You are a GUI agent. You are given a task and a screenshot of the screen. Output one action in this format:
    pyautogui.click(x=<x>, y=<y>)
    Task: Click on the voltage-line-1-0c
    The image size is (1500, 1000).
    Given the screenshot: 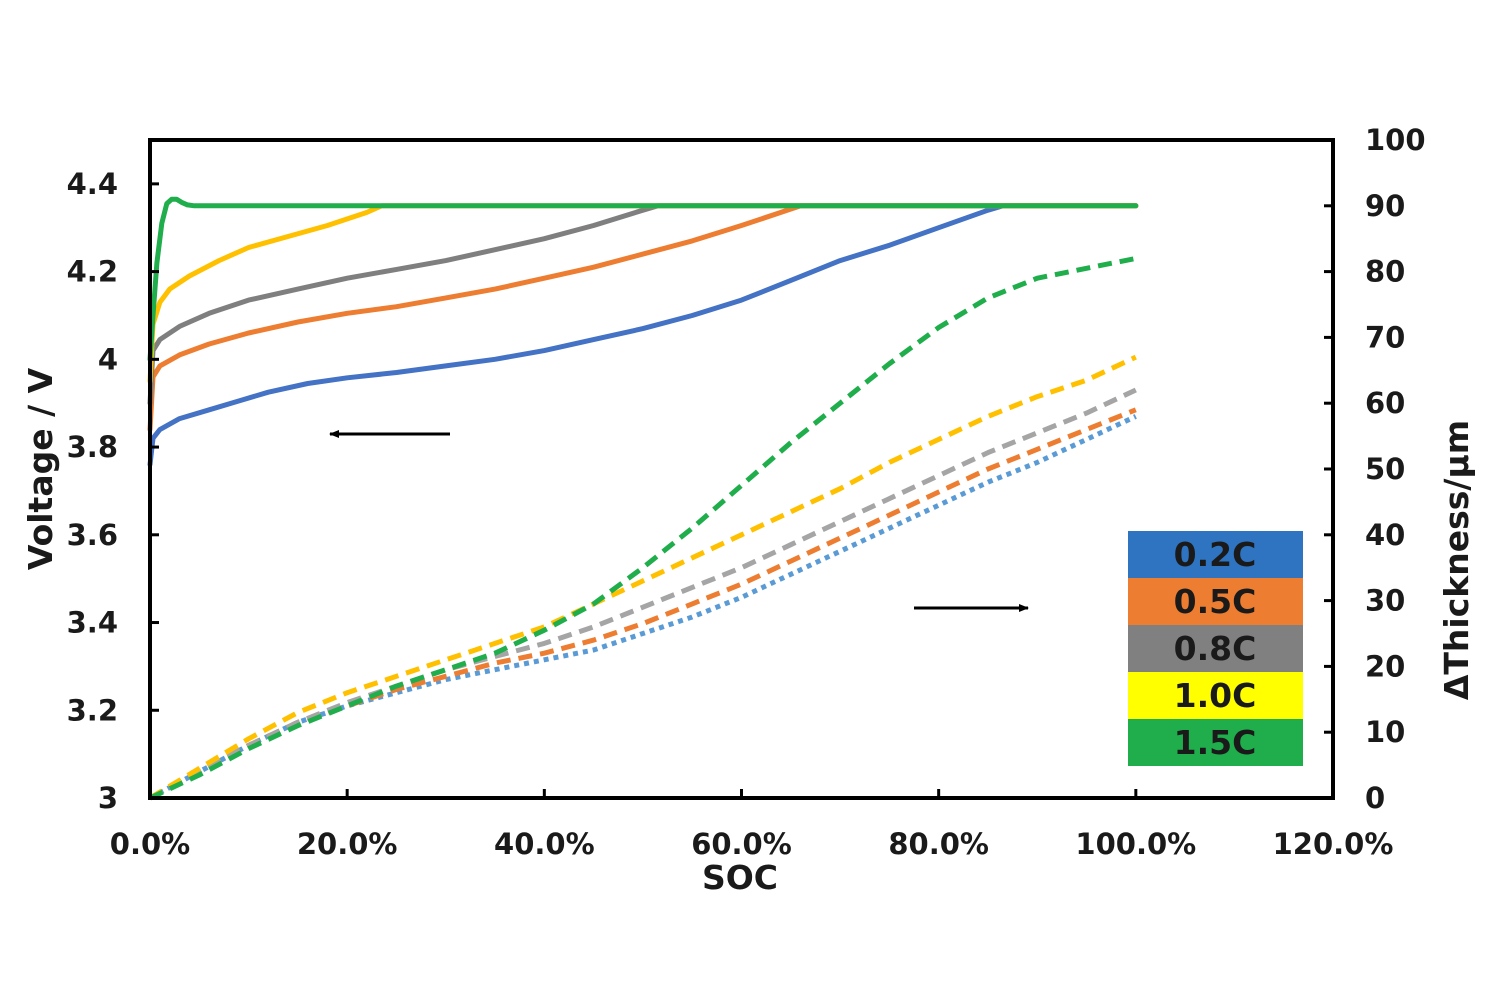 What is the action you would take?
    pyautogui.click(x=643, y=293)
    